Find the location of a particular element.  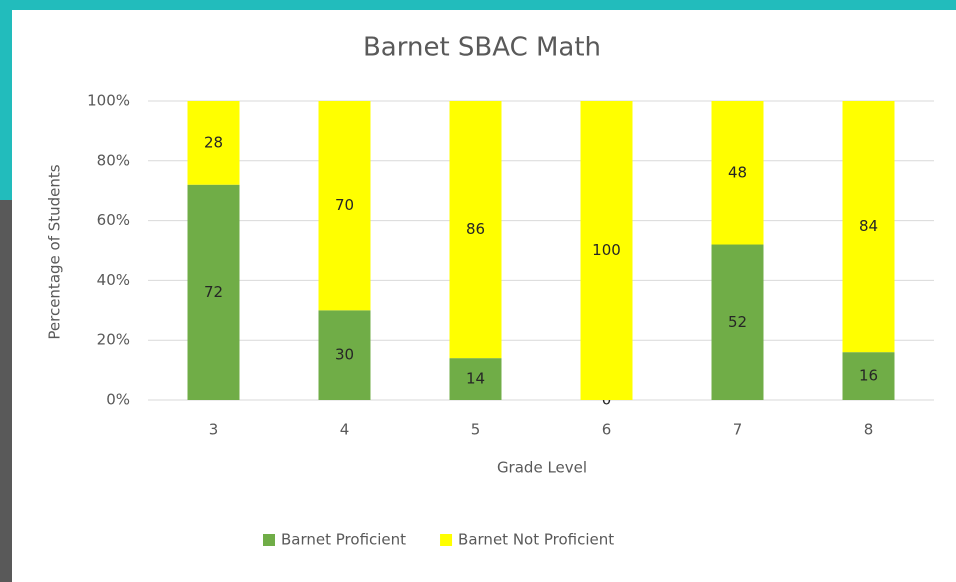

data-label: 84 is located at coordinates (868, 226).